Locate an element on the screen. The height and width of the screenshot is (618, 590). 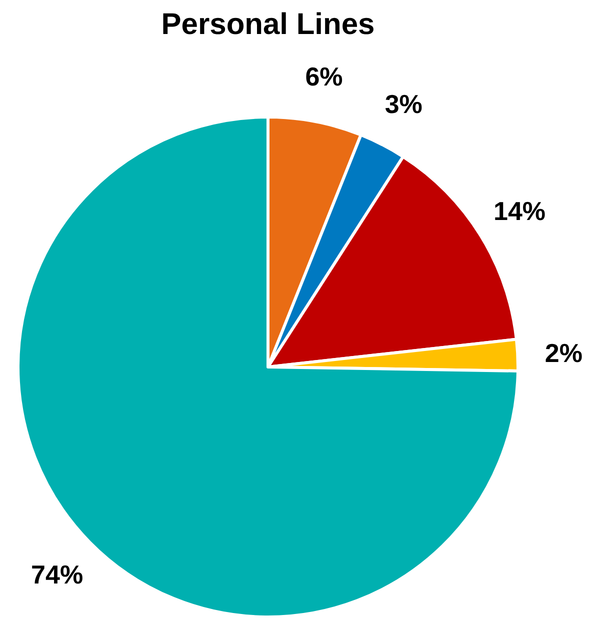
data-label: 3% is located at coordinates (403, 103).